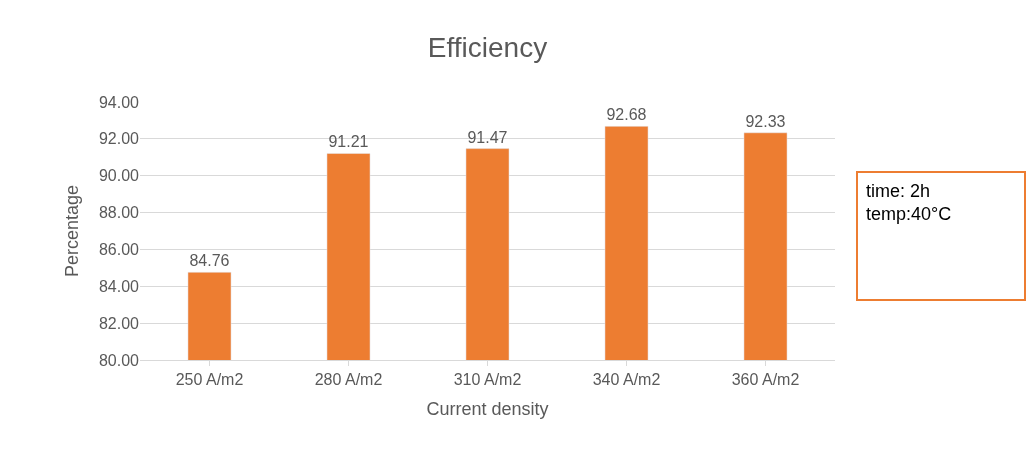 The height and width of the screenshot is (476, 1035). I want to click on y-axis-title: Percentage, so click(72, 231).